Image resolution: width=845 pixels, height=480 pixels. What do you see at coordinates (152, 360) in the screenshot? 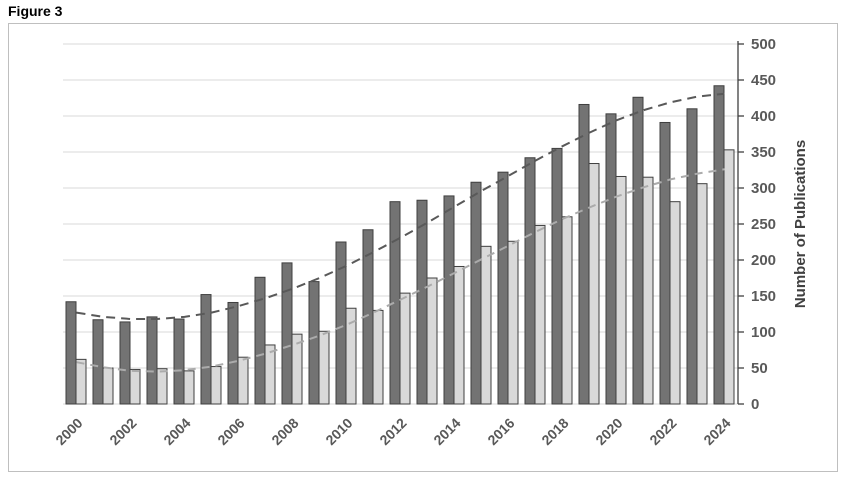
I see `bar-dark-gray-bars-2003` at bounding box center [152, 360].